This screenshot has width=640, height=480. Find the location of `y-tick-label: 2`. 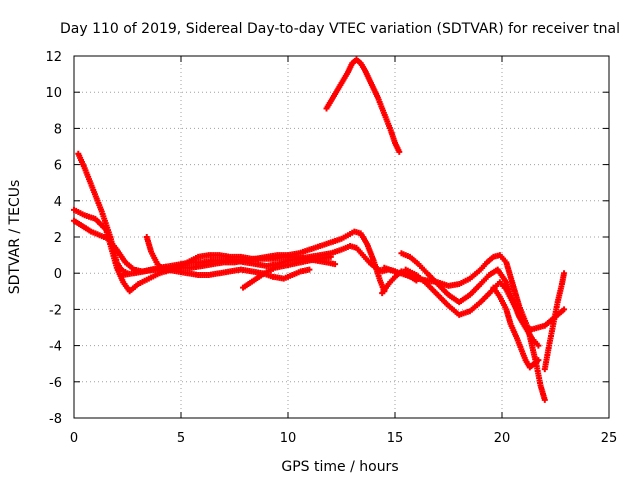

y-tick-label: 2 is located at coordinates (58, 238).